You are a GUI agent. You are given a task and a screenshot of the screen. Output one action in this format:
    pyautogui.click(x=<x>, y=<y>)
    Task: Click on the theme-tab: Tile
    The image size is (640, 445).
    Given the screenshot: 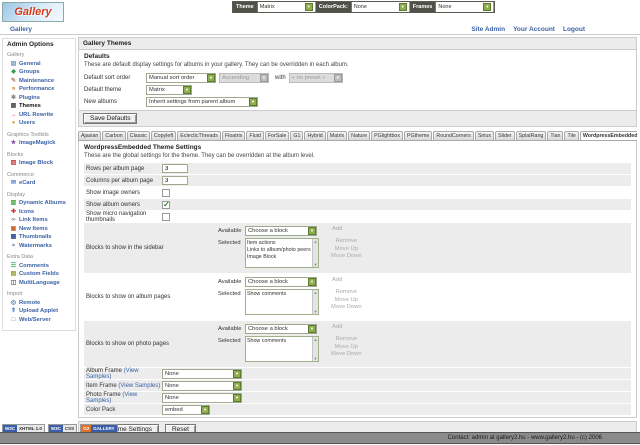 What is the action you would take?
    pyautogui.click(x=571, y=135)
    